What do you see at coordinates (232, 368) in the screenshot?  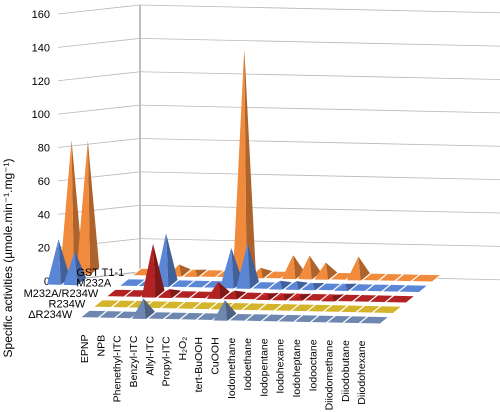 I see `category-label: Iodomethane` at bounding box center [232, 368].